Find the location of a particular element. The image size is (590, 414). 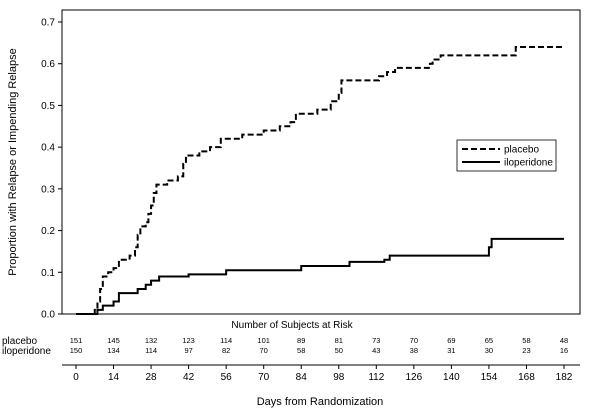

risk-count: 134 is located at coordinates (113, 350).